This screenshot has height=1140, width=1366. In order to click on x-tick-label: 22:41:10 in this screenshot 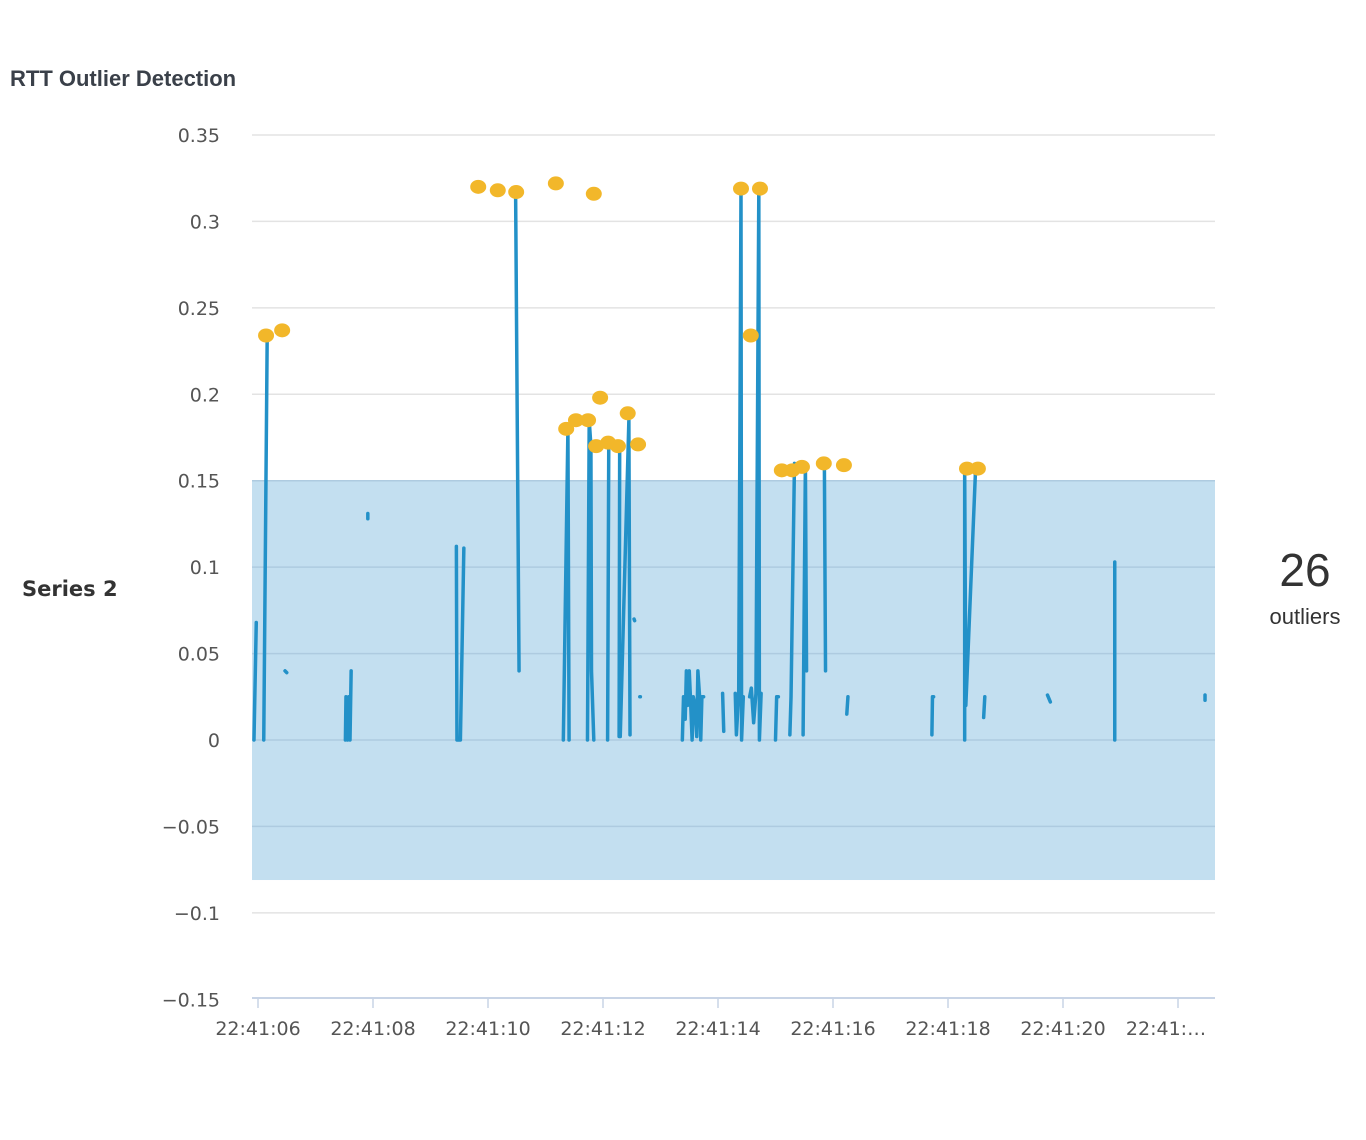, I will do `click(487, 1029)`.